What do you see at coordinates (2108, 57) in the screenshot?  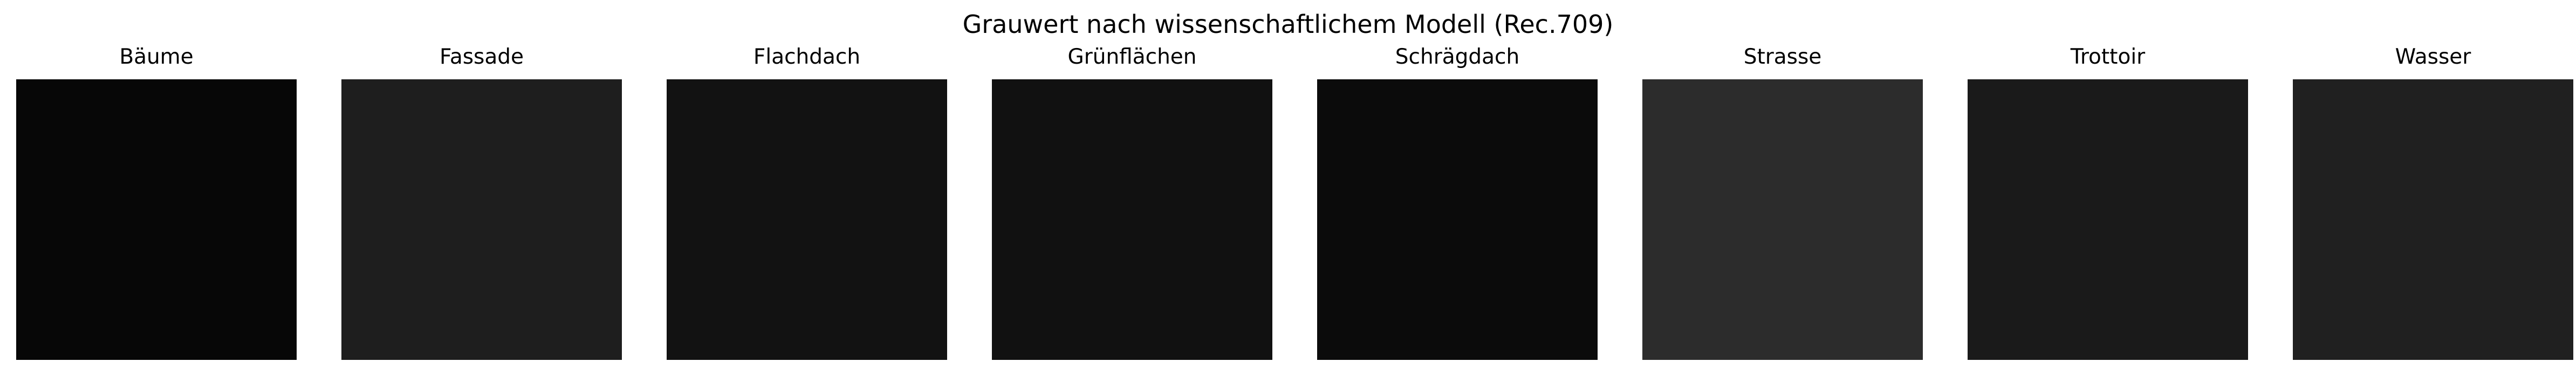 I see `swatch-label: Trottoir` at bounding box center [2108, 57].